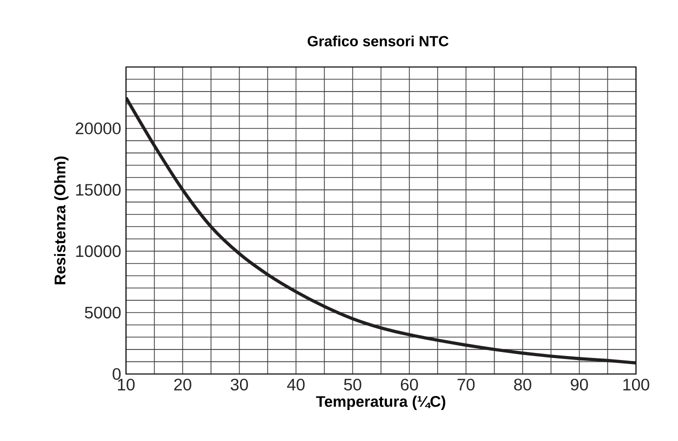 Image resolution: width=678 pixels, height=441 pixels. Describe the element at coordinates (466, 384) in the screenshot. I see `x-tick-label: 70` at that location.